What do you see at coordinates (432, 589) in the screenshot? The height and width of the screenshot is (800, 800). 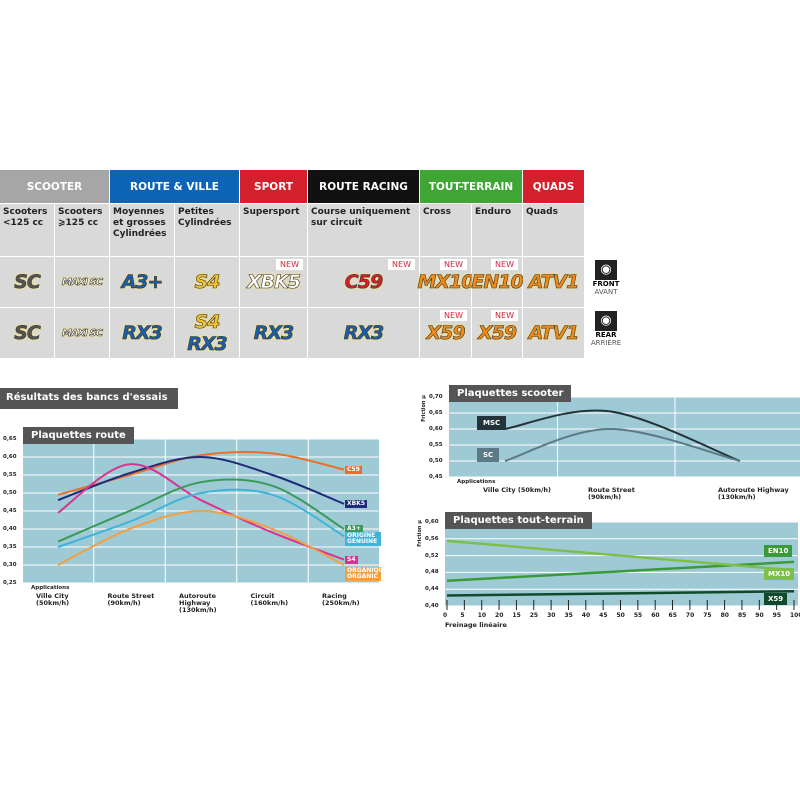 I see `y-tick-label: 0,44` at bounding box center [432, 589].